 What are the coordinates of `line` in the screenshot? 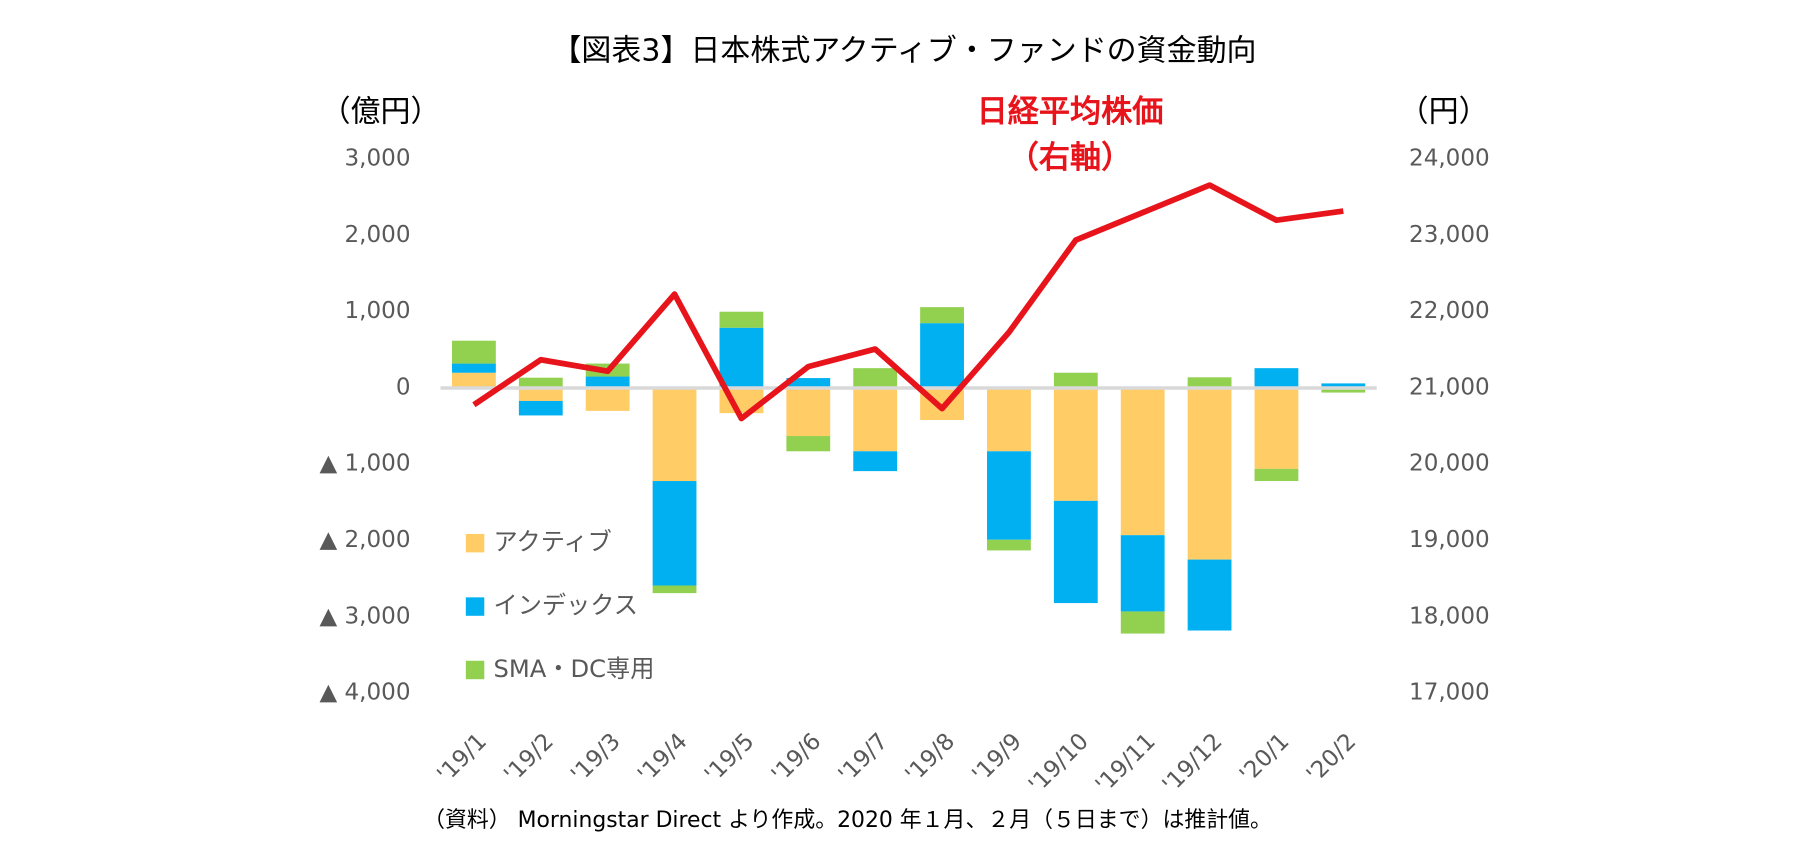 It's located at (908, 302).